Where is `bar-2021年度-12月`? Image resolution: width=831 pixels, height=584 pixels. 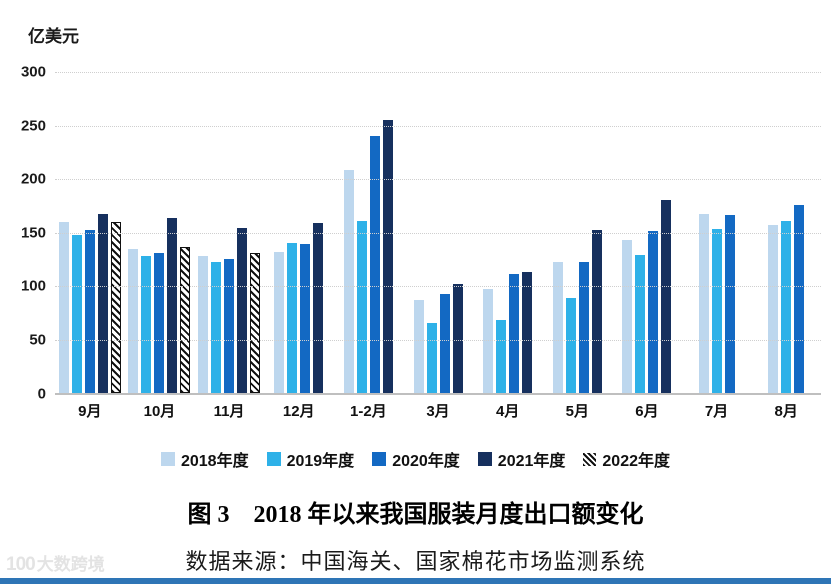
bar-2021年度-12月 is located at coordinates (318, 307).